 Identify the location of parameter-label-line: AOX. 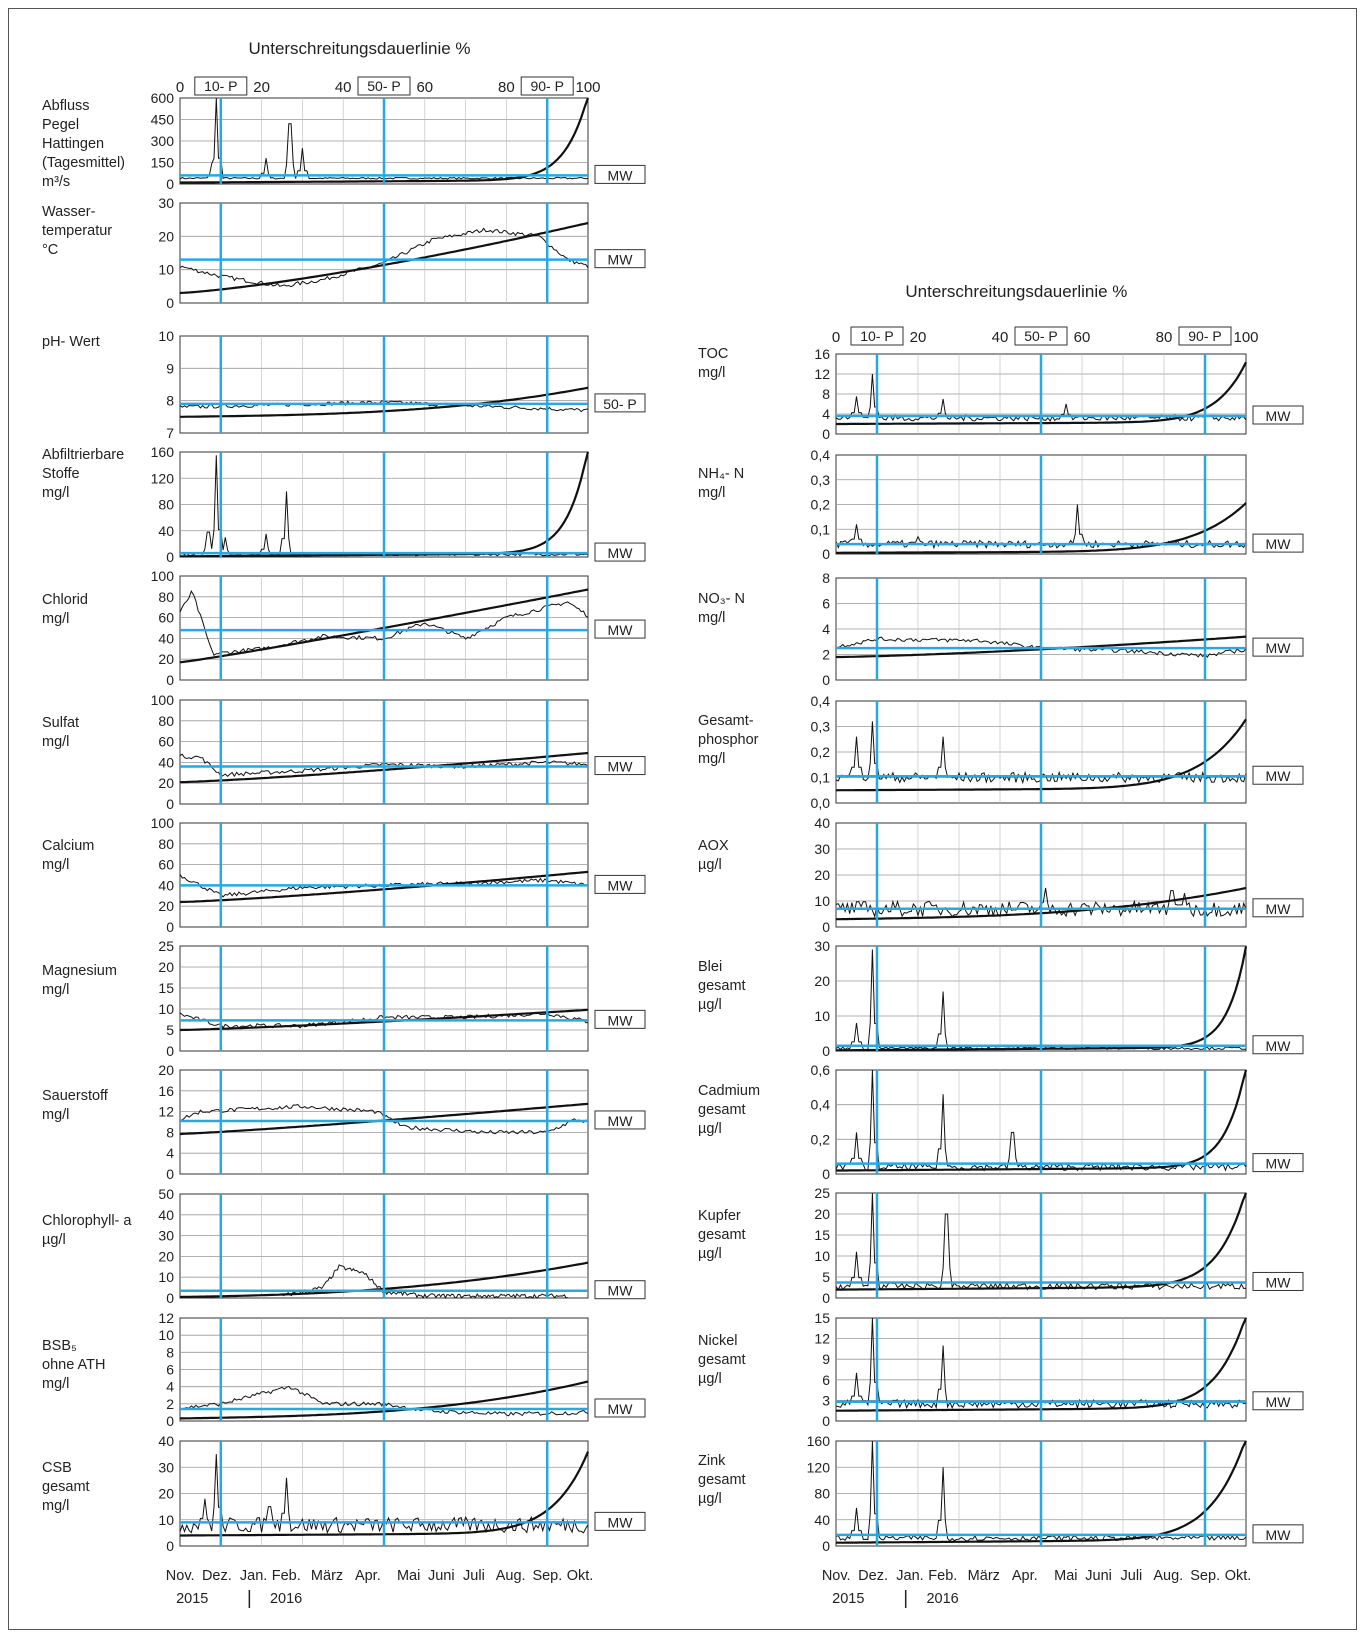
(713, 846).